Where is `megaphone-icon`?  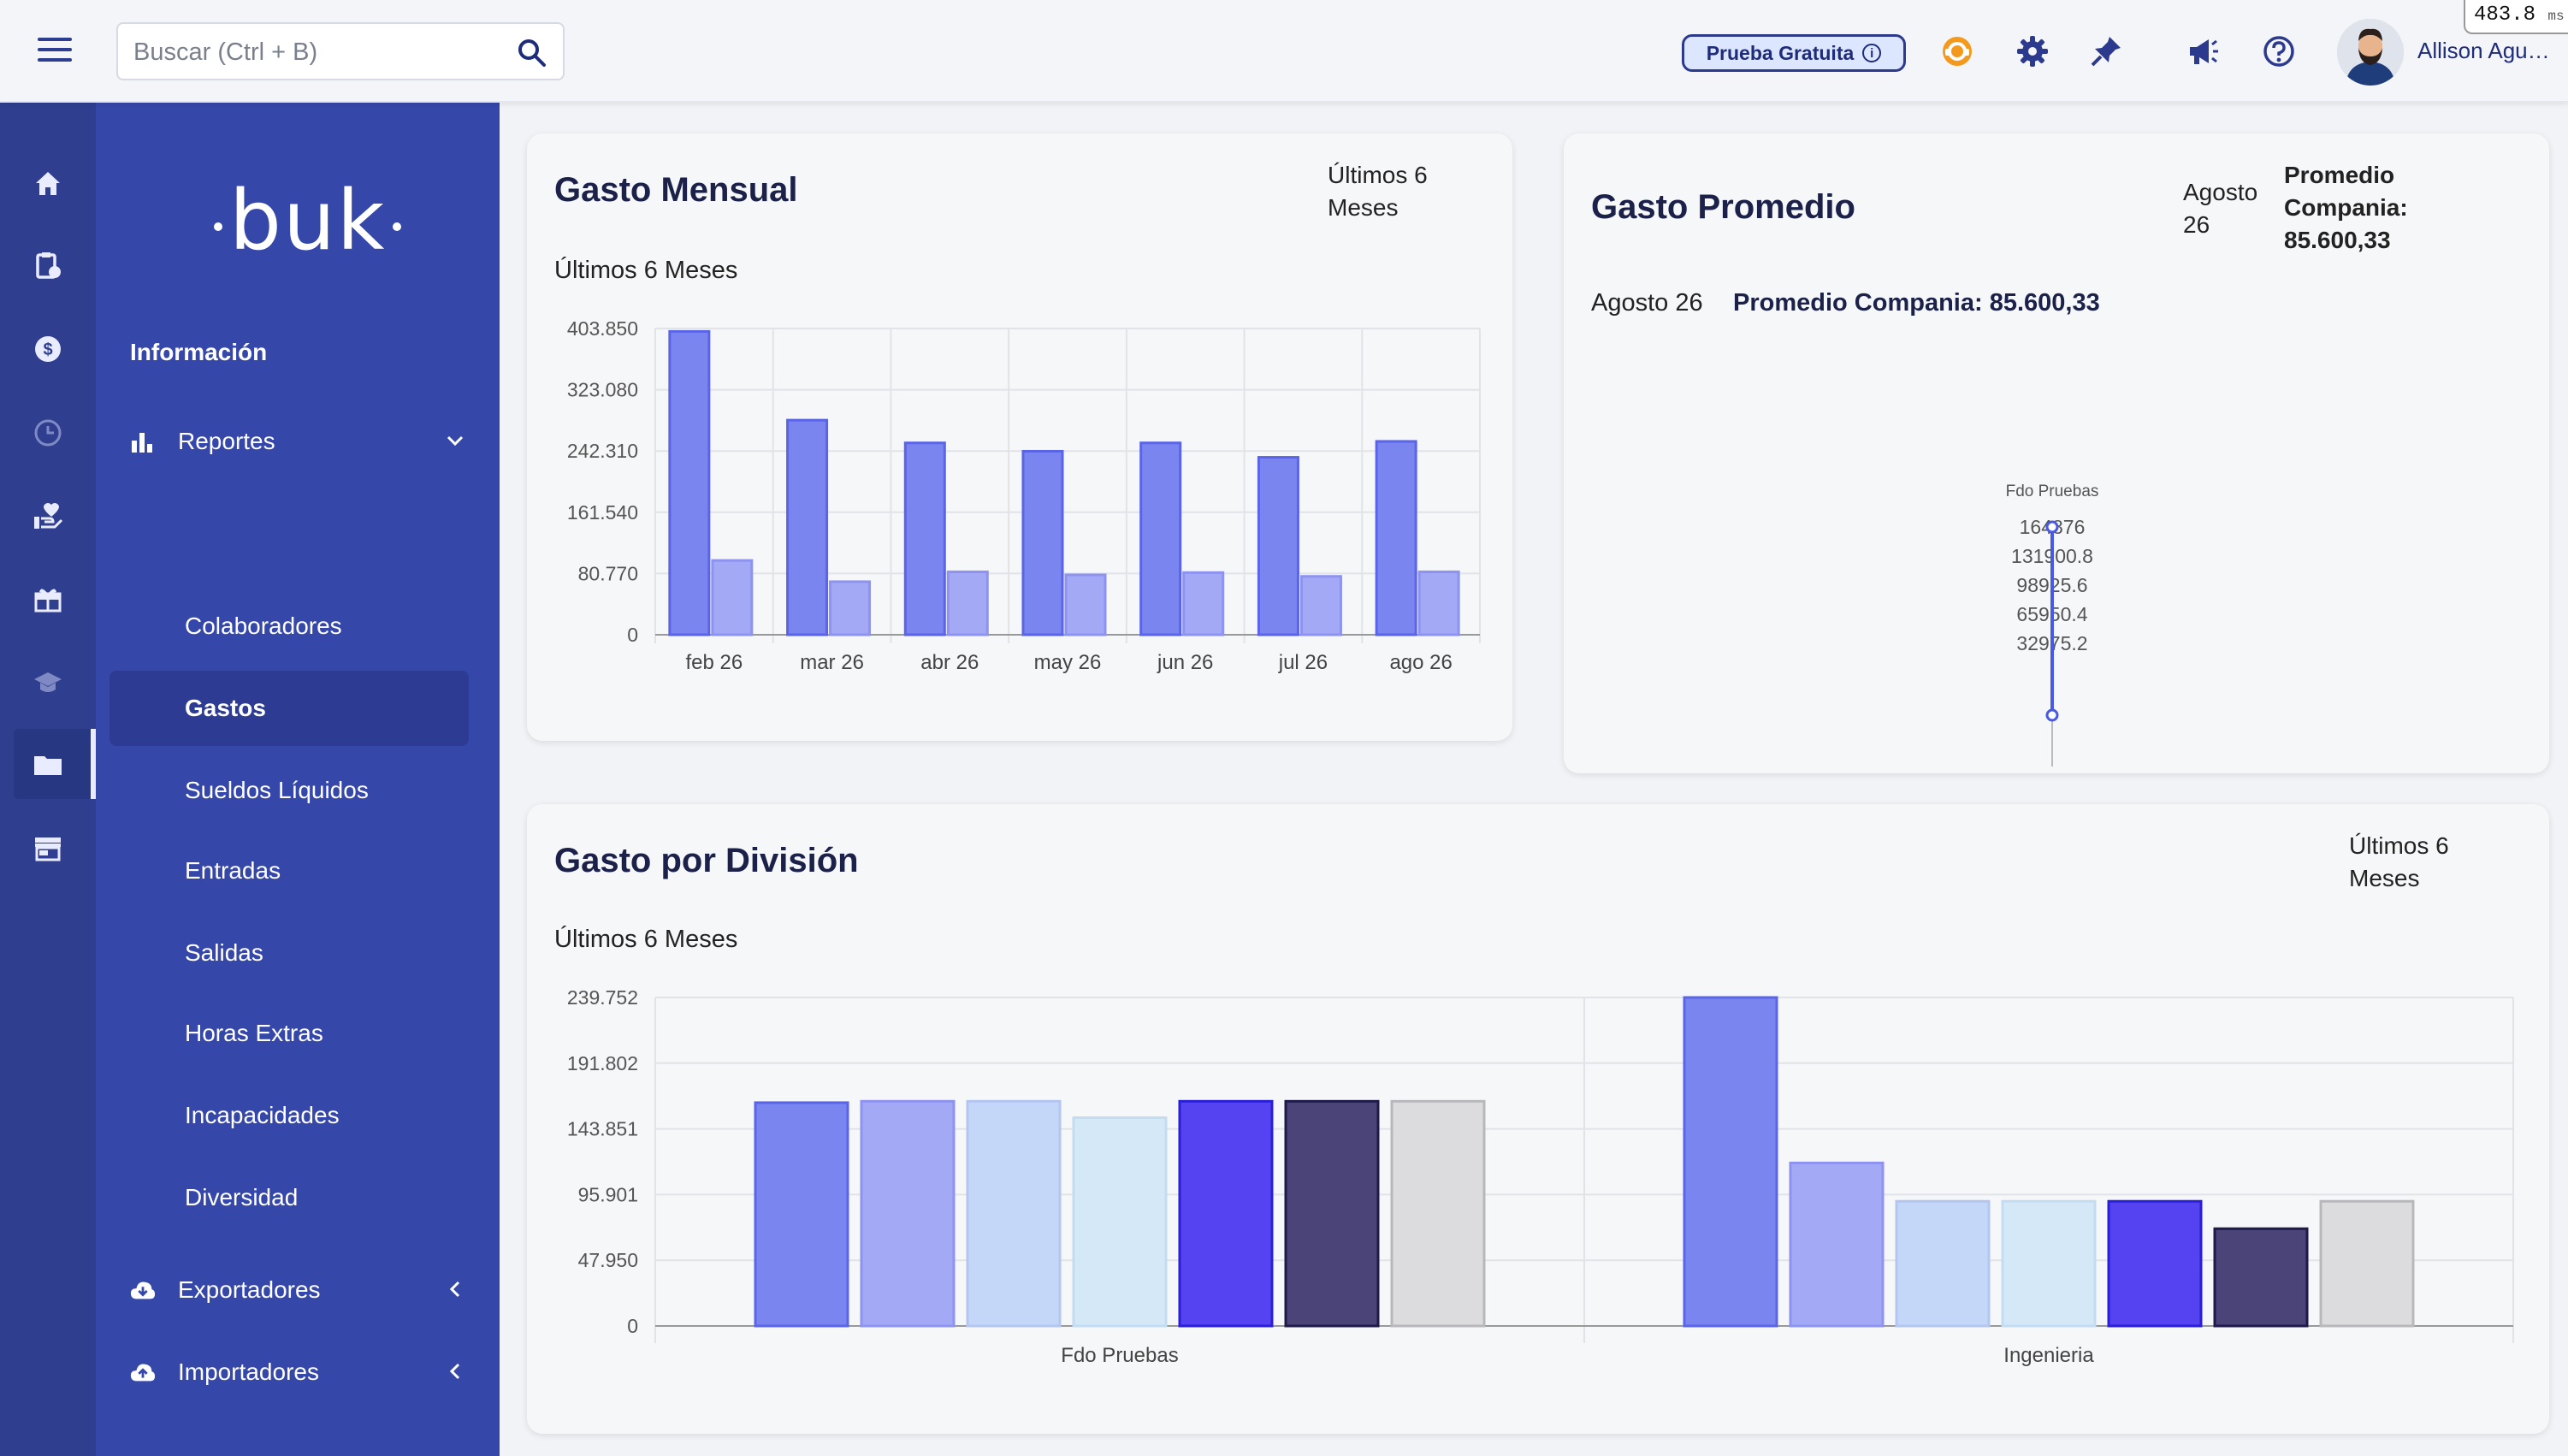
megaphone-icon is located at coordinates (2203, 51).